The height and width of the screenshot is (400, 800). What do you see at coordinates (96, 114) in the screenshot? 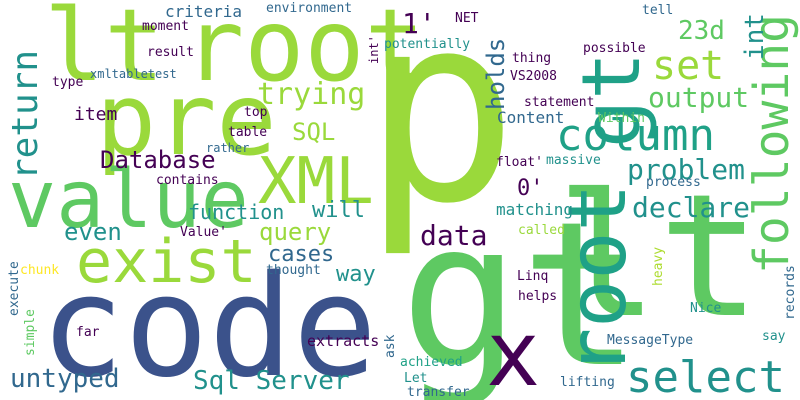
I see `word-item: item` at bounding box center [96, 114].